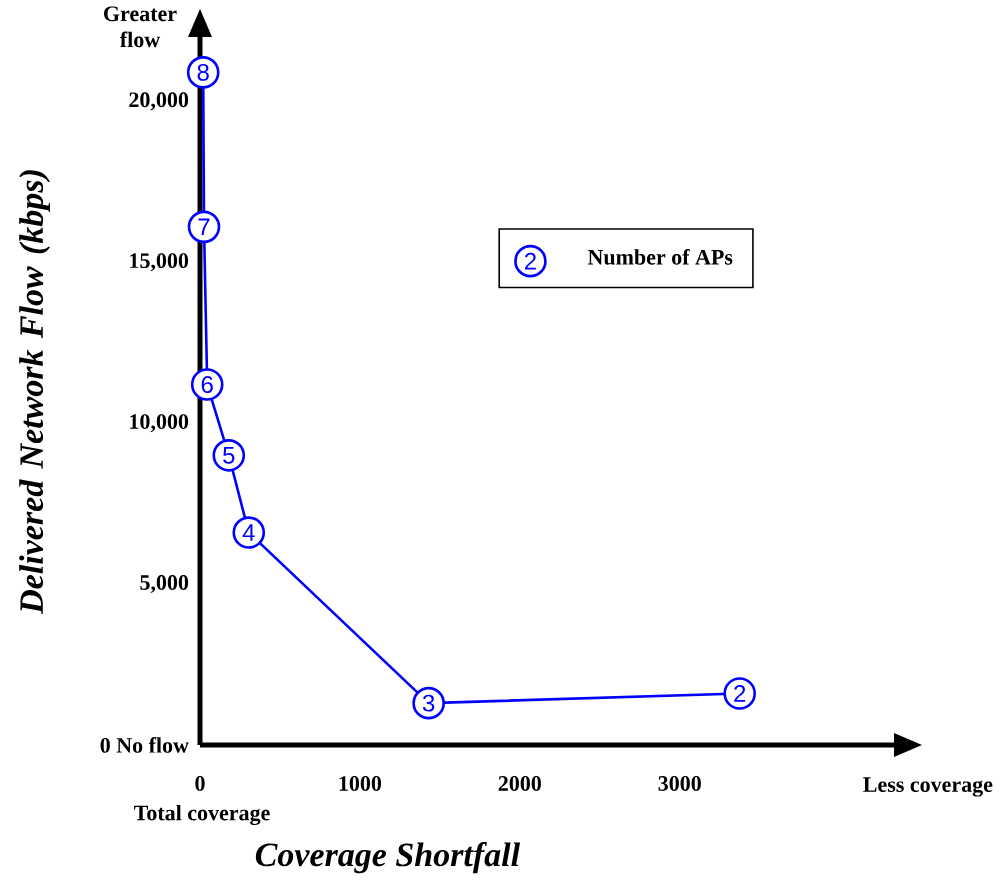 This screenshot has width=1003, height=886. I want to click on text: Total coverage, so click(202, 815).